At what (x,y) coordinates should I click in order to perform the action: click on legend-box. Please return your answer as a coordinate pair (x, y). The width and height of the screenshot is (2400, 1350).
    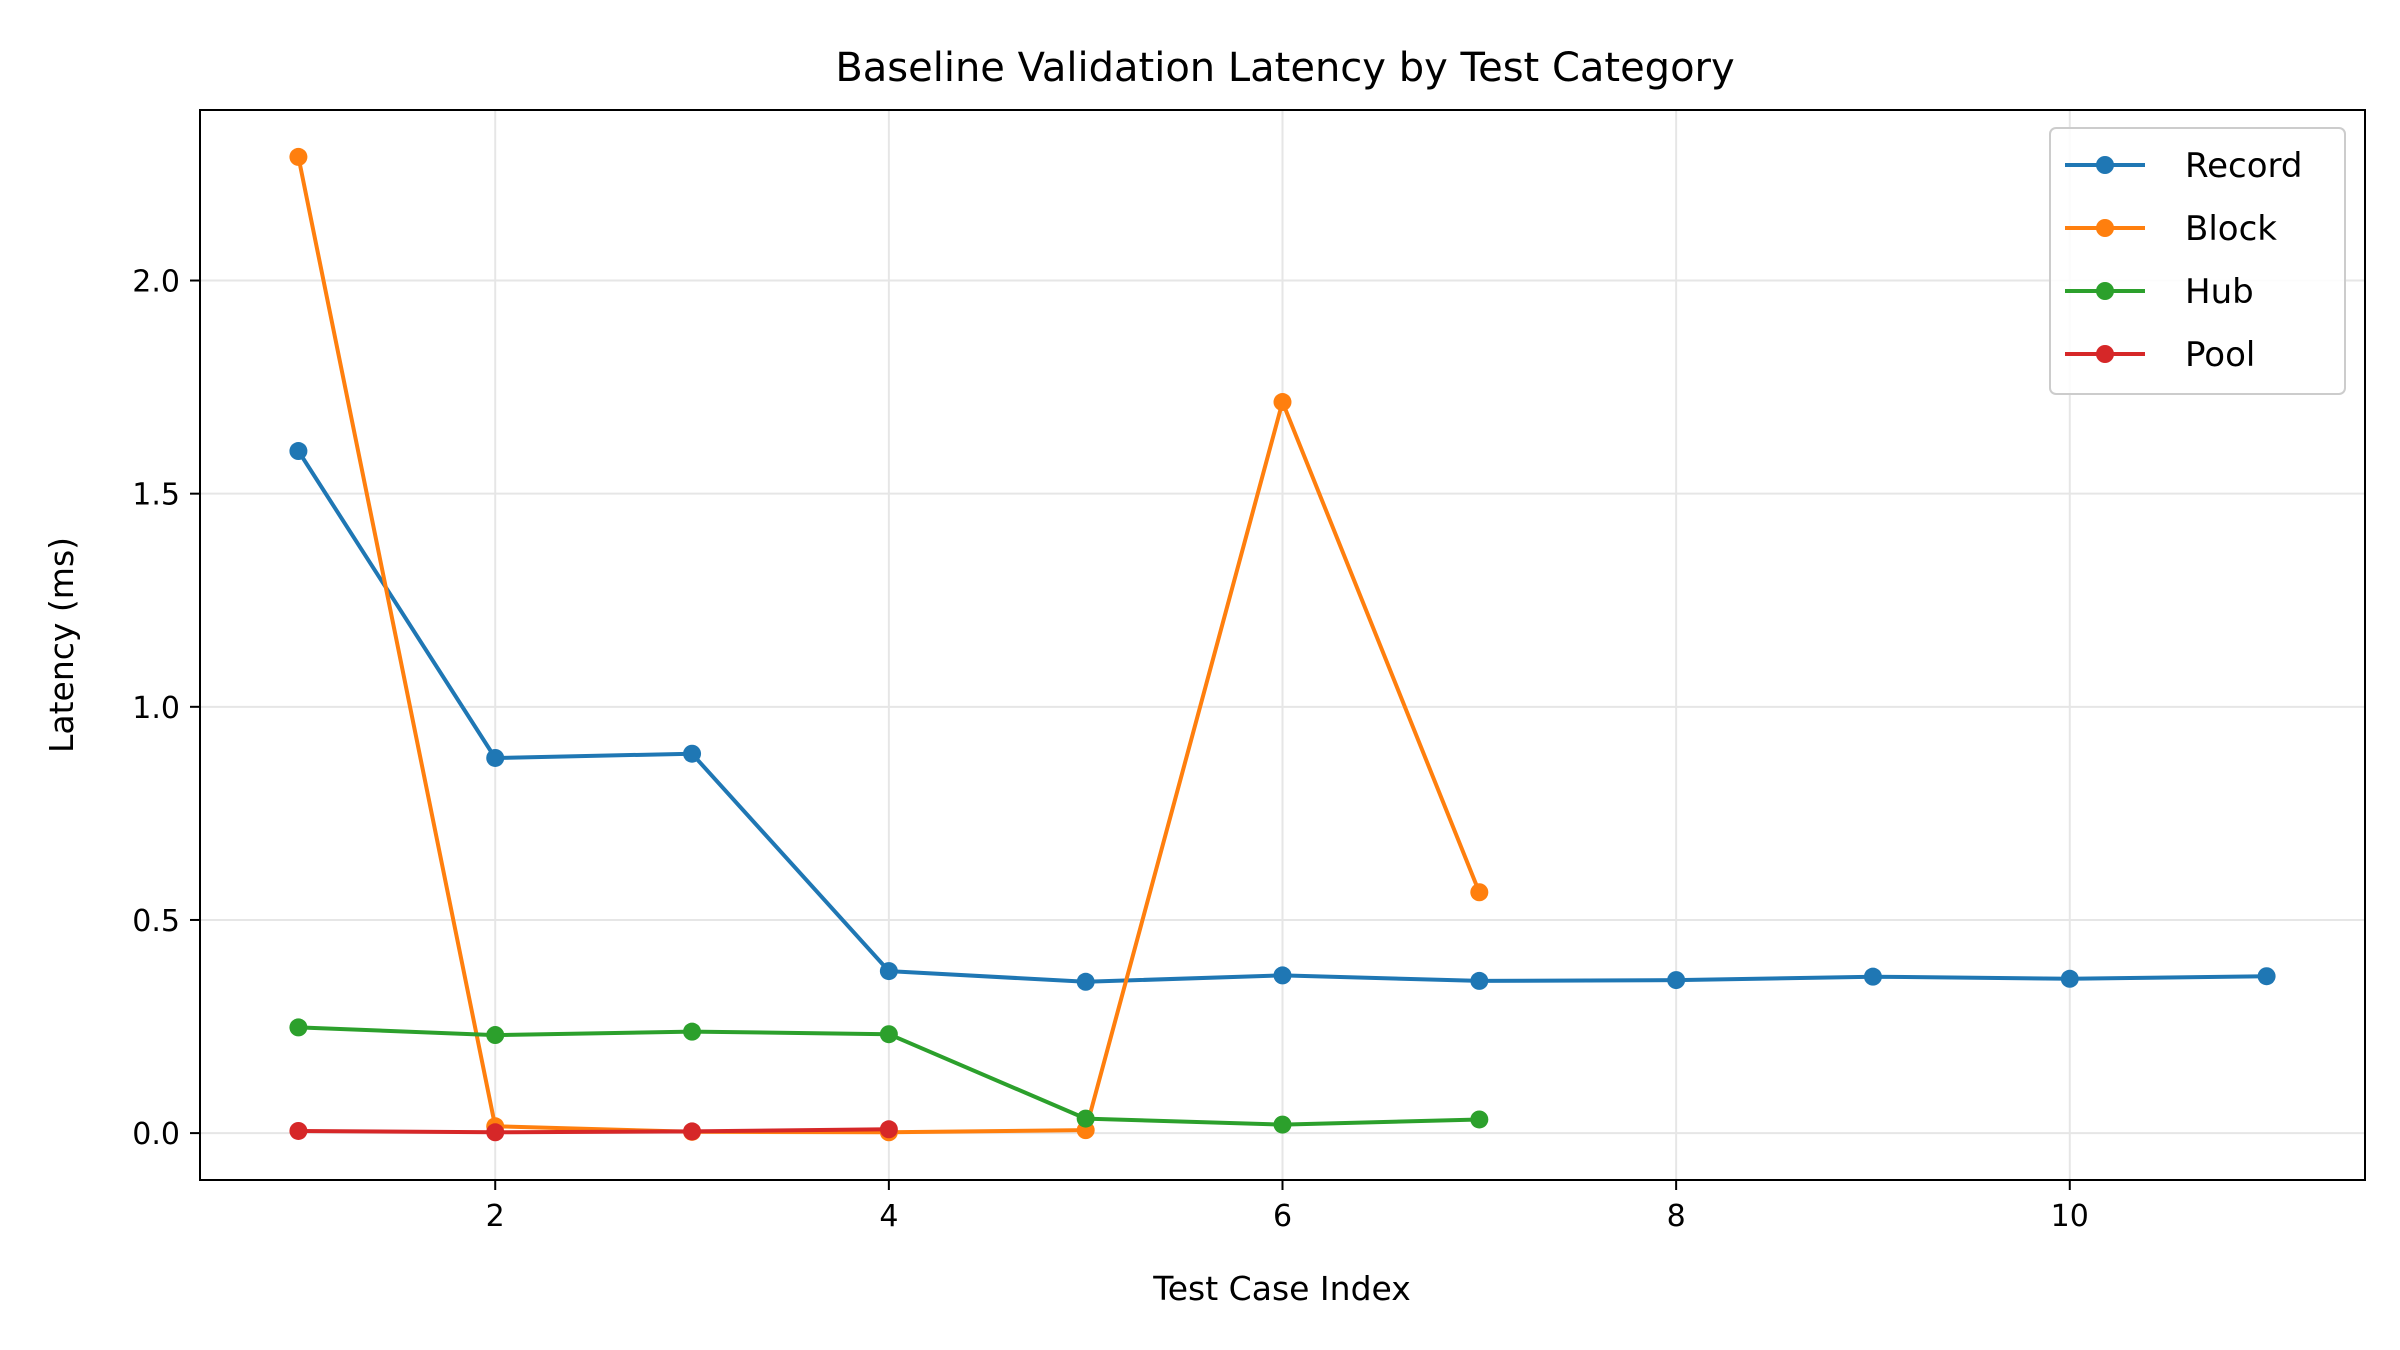
    Looking at the image, I should click on (2197, 261).